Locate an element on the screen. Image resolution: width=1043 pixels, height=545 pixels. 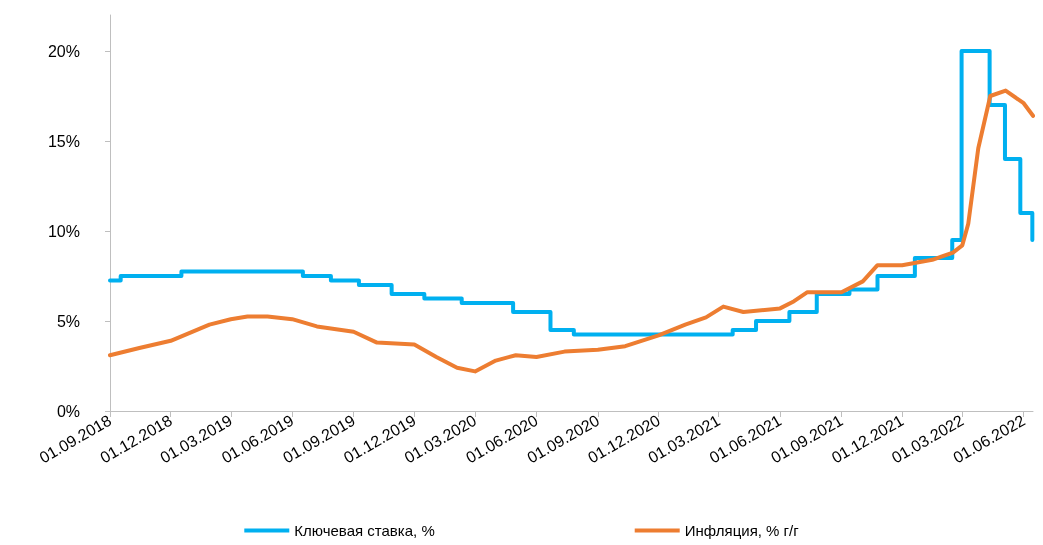
legend-label: Ключевая ставка, % is located at coordinates (364, 530).